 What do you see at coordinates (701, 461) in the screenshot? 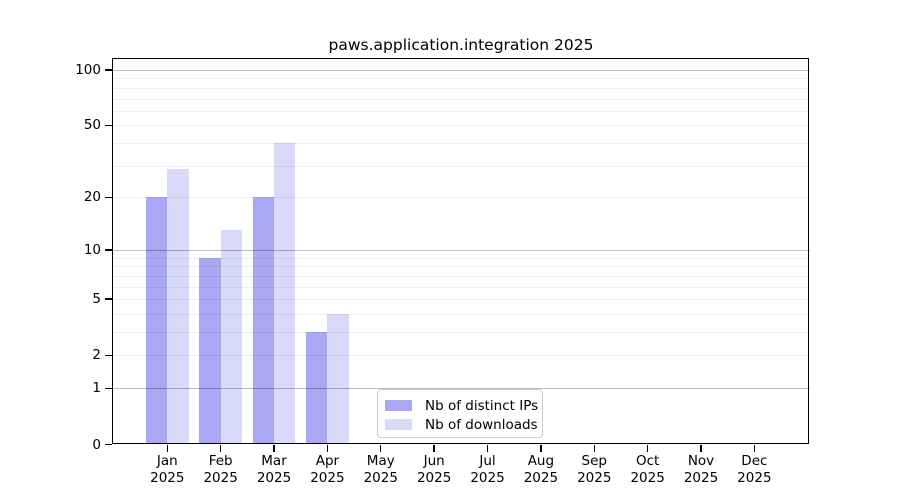
I see `x-tick-month: Nov` at bounding box center [701, 461].